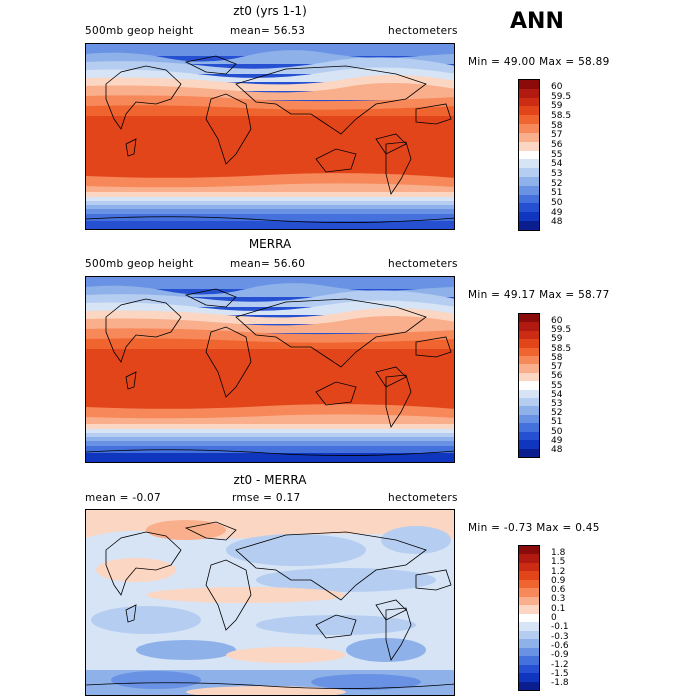  Describe the element at coordinates (560, 627) in the screenshot. I see `colorbar-label: -0.1` at that location.